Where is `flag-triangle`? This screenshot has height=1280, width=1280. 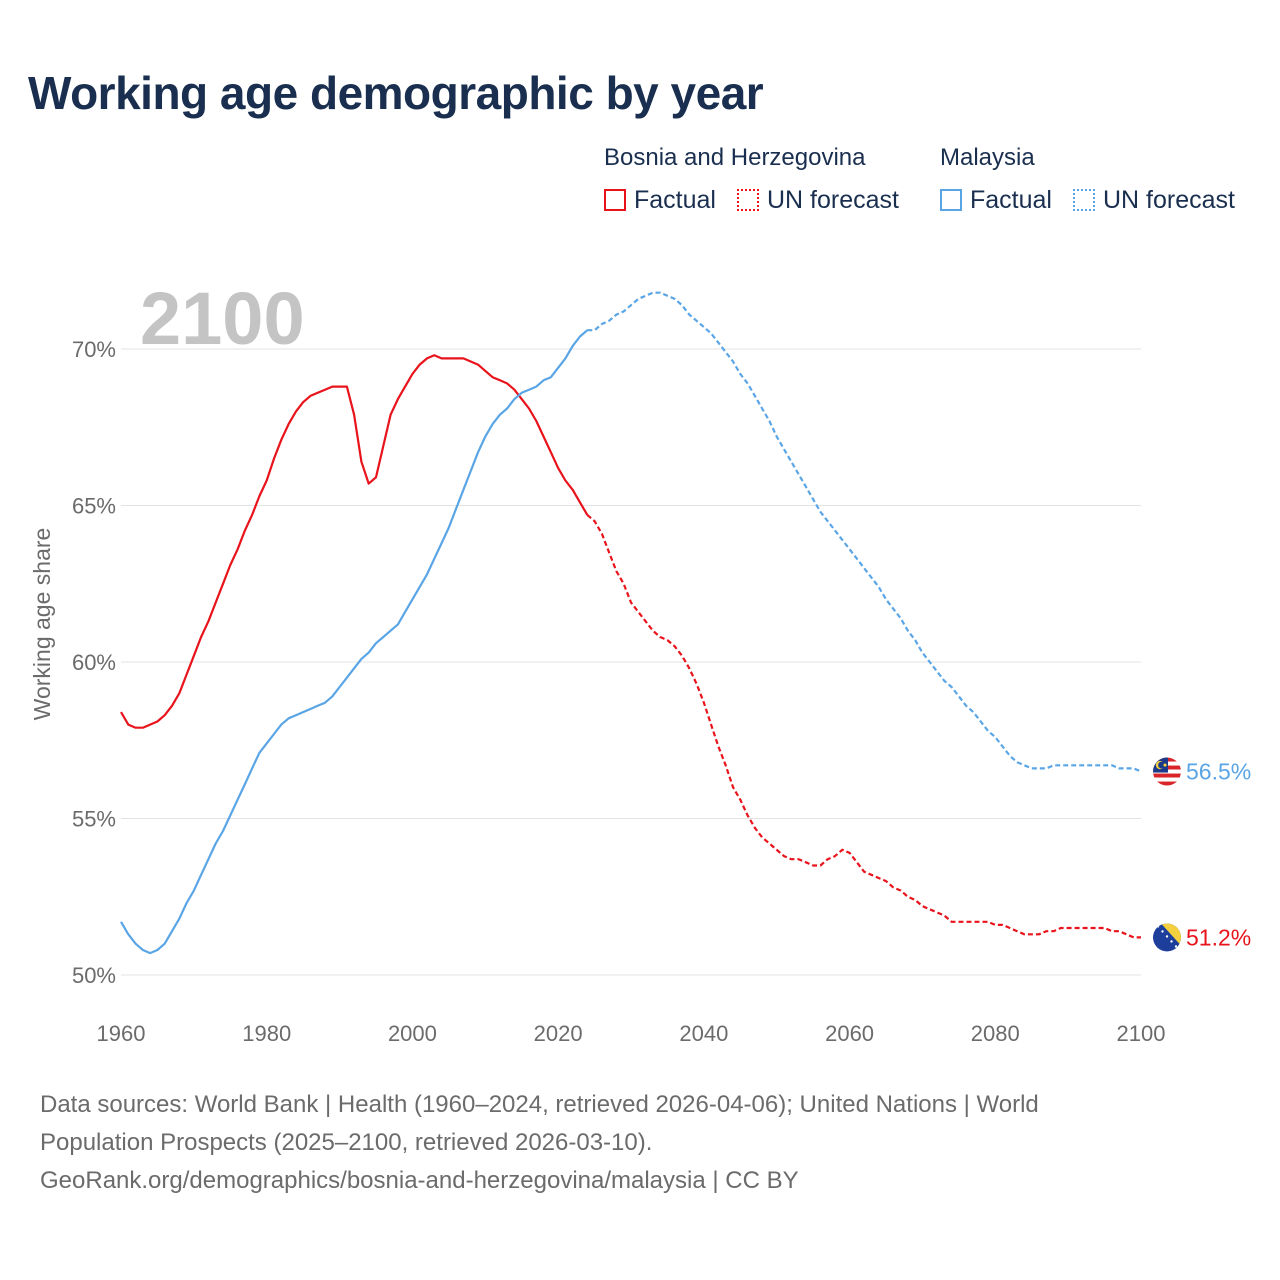 flag-triangle is located at coordinates (1171, 934).